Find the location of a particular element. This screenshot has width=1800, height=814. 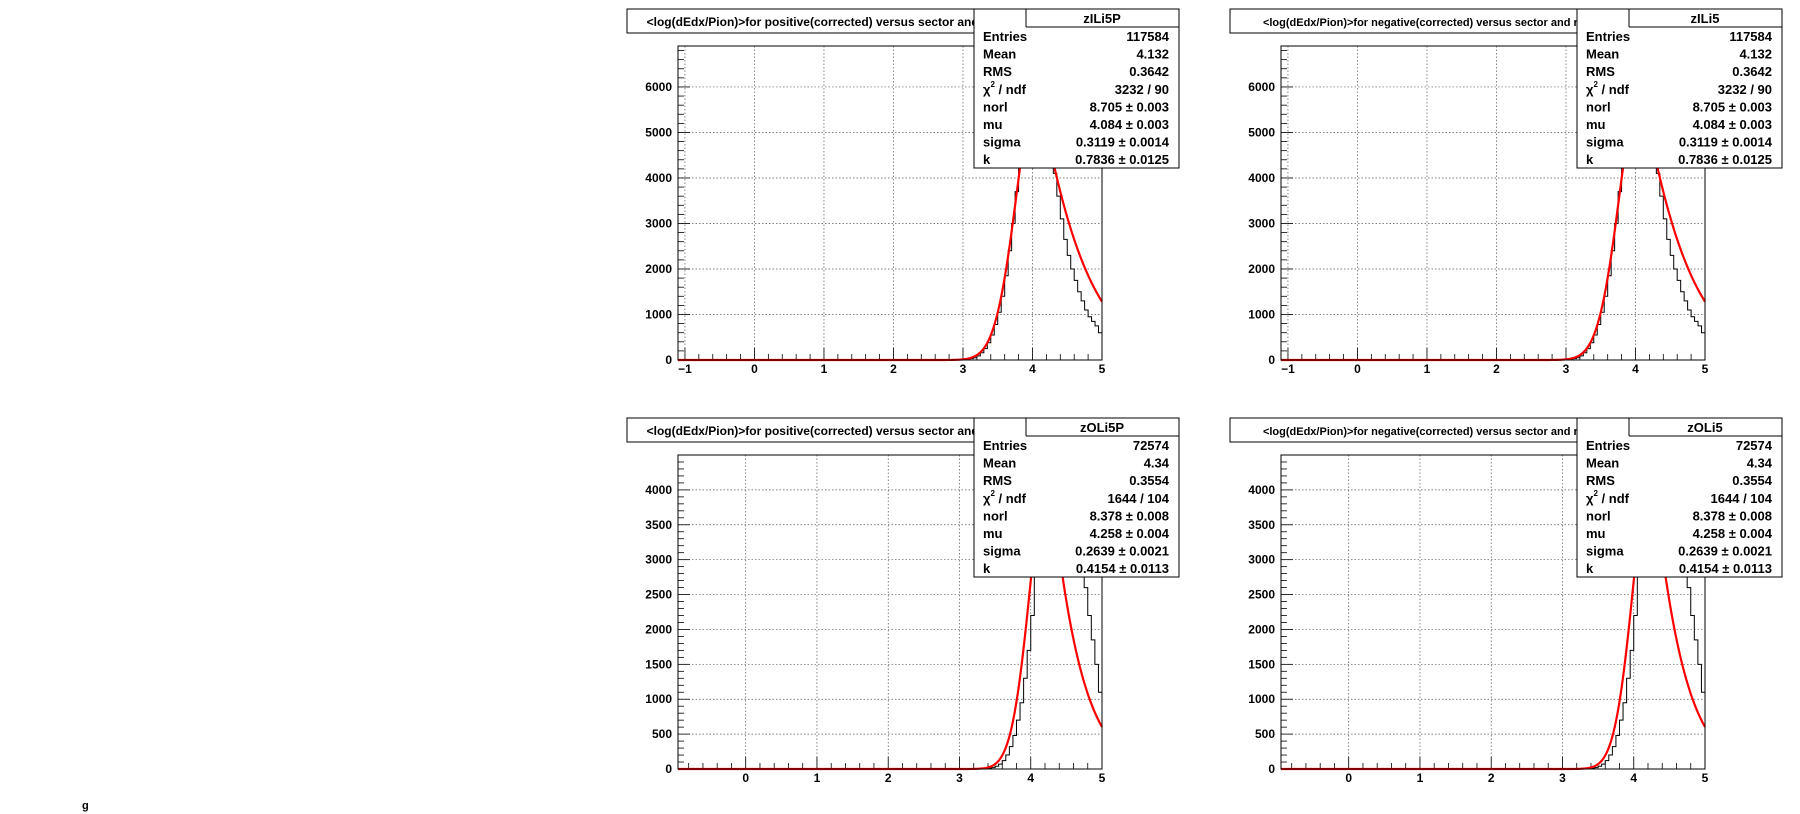

stats-label: Mean is located at coordinates (999, 463).